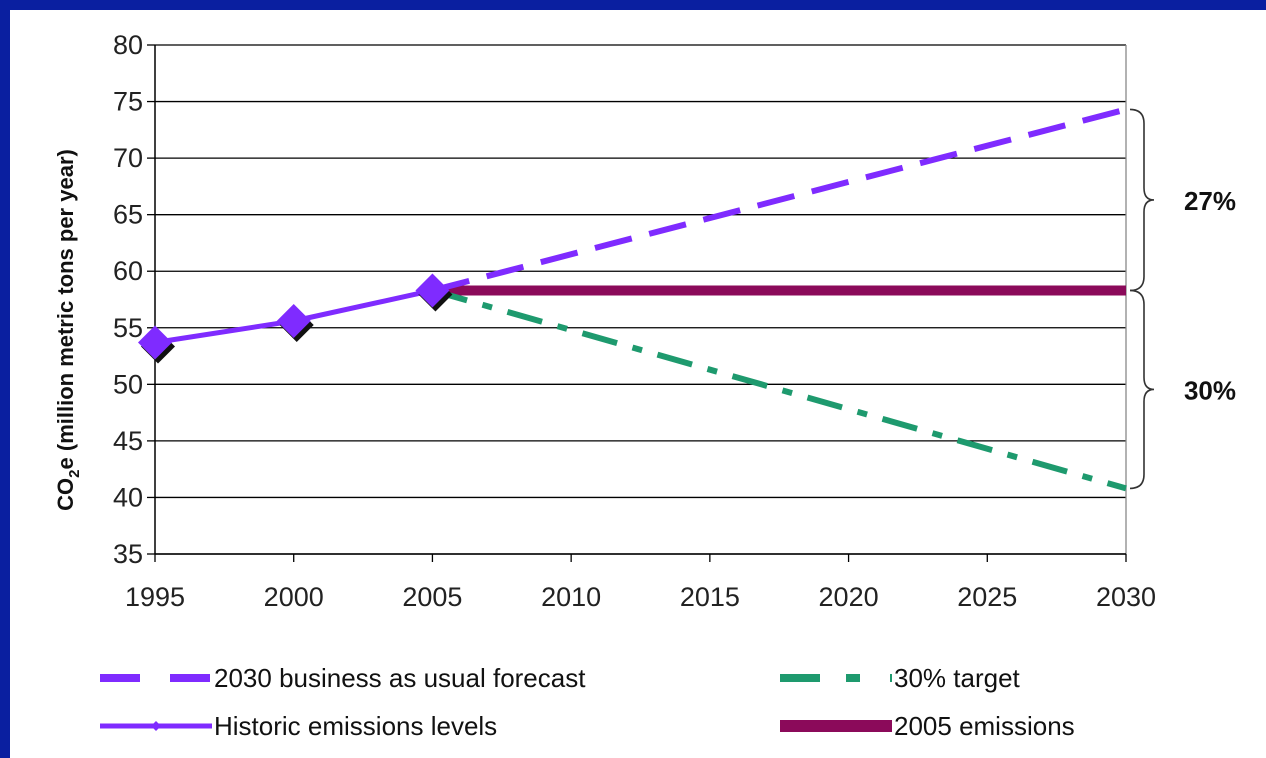  I want to click on legend-label: 30% target, so click(957, 678).